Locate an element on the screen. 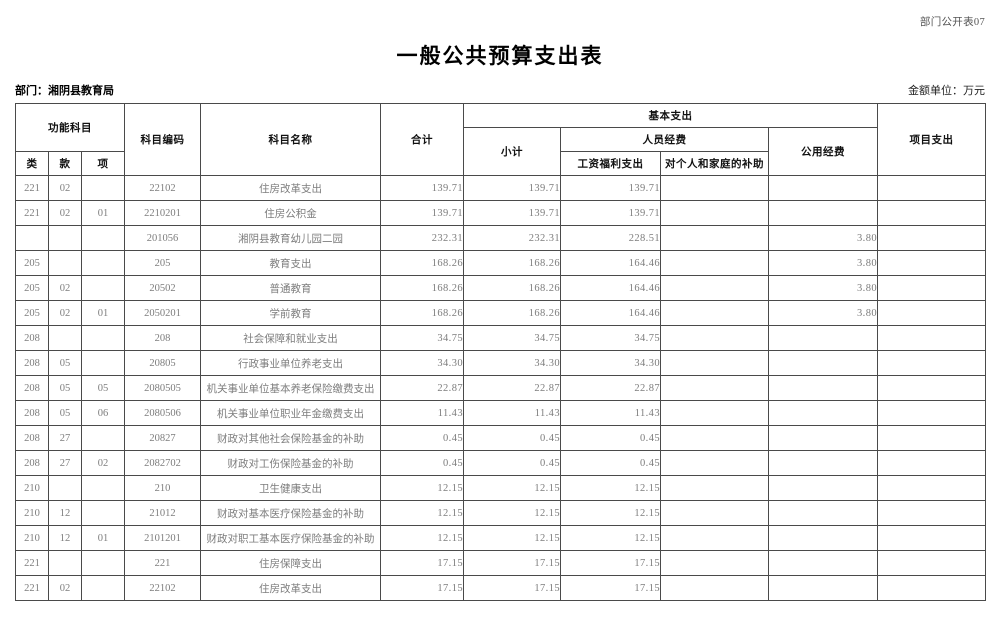  cell-kuan: 27 is located at coordinates (65, 463).